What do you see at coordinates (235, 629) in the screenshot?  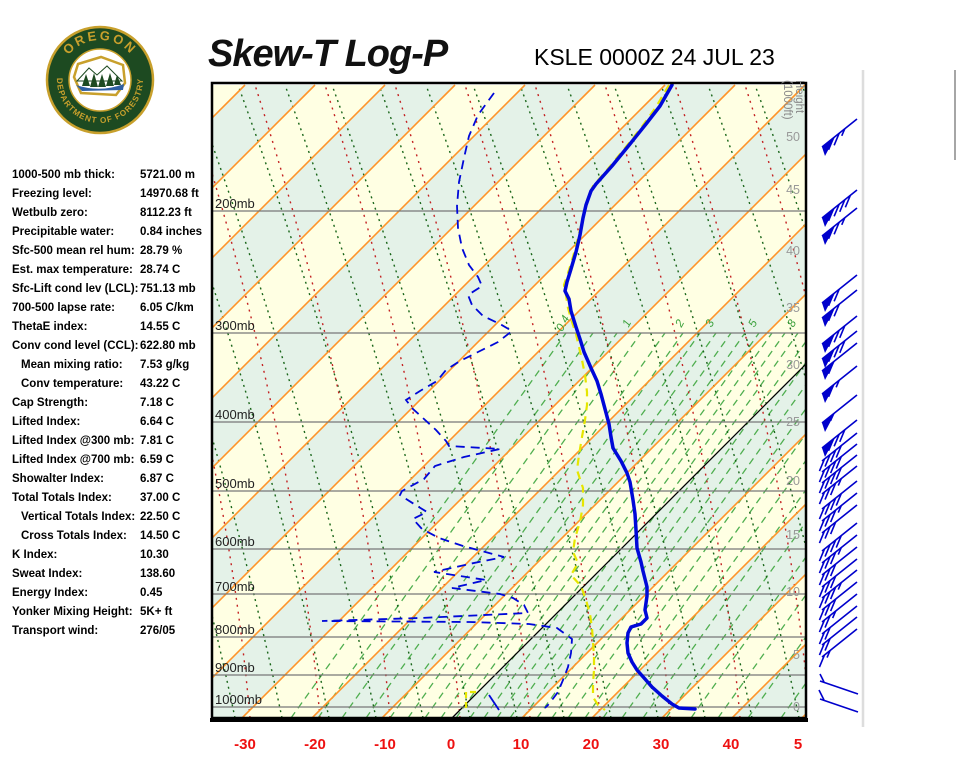 I see `svg-text: 800mb` at bounding box center [235, 629].